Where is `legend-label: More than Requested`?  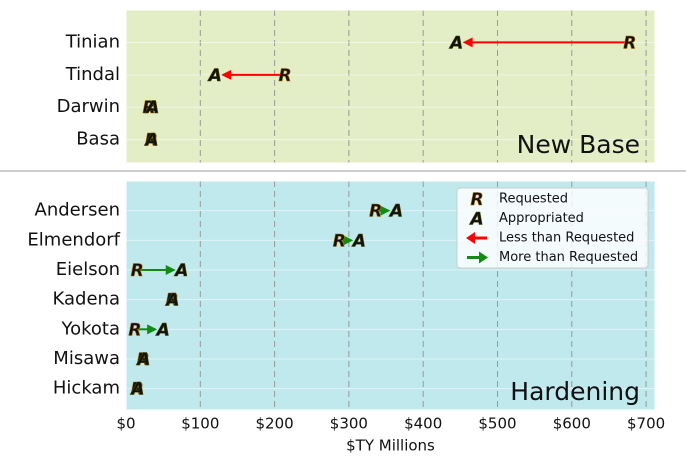 legend-label: More than Requested is located at coordinates (568, 257).